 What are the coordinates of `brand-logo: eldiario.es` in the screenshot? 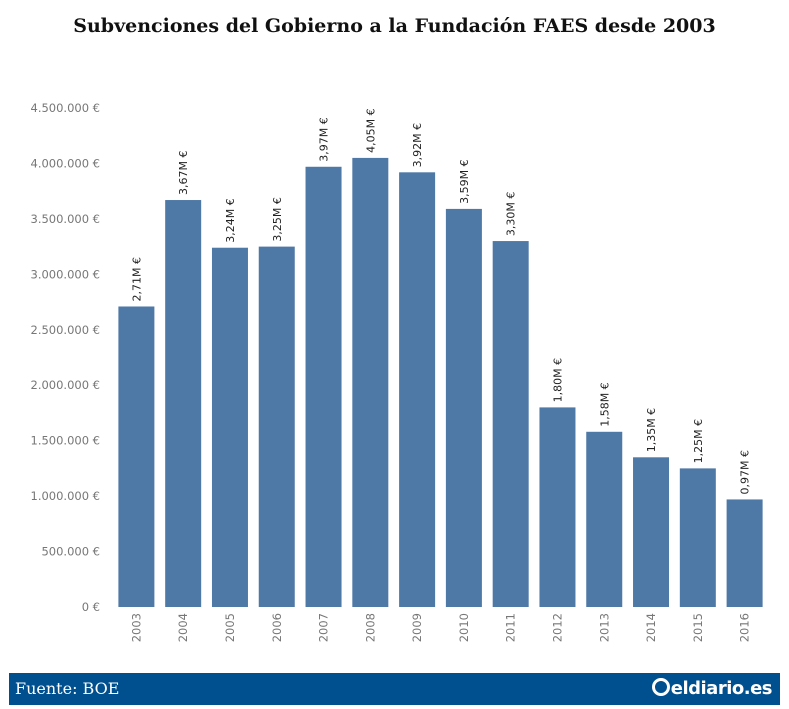 It's located at (712, 688).